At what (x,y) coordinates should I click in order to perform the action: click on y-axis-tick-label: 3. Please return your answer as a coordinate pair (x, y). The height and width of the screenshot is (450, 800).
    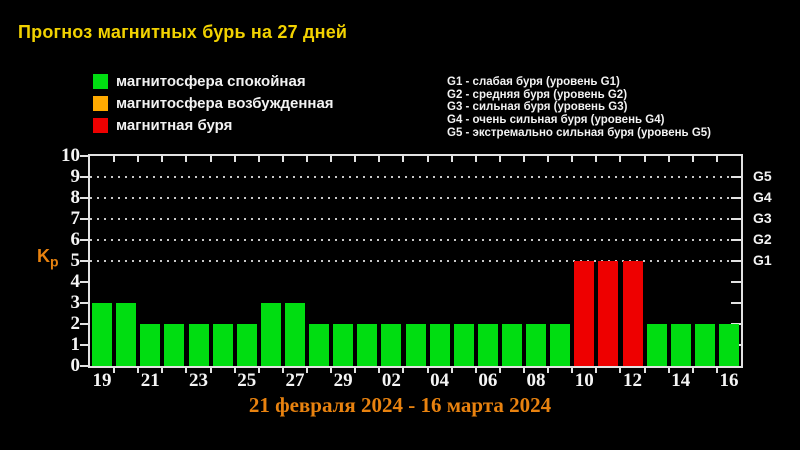
    Looking at the image, I should click on (75, 302).